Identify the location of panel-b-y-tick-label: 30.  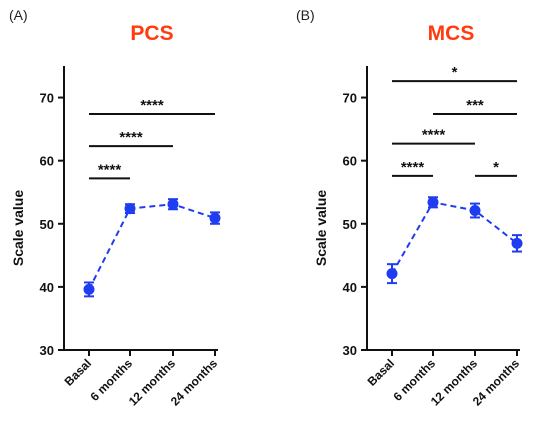
(350, 350).